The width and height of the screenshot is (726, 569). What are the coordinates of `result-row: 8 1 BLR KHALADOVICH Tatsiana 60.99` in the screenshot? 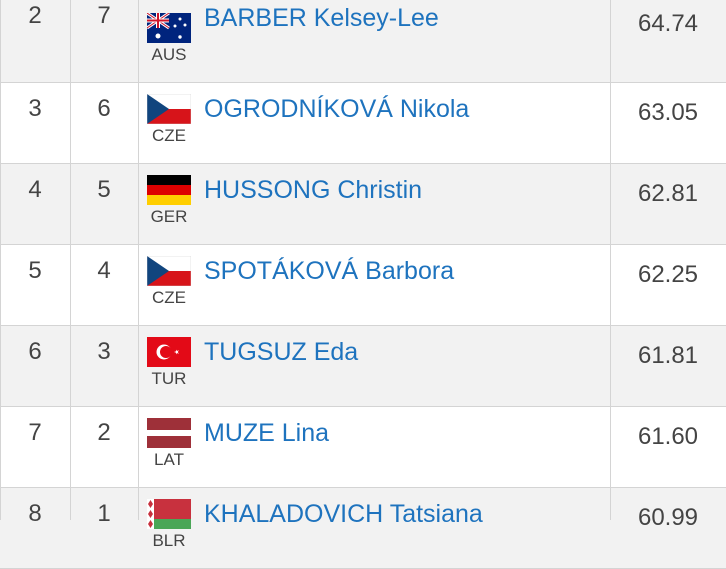 It's located at (363, 528).